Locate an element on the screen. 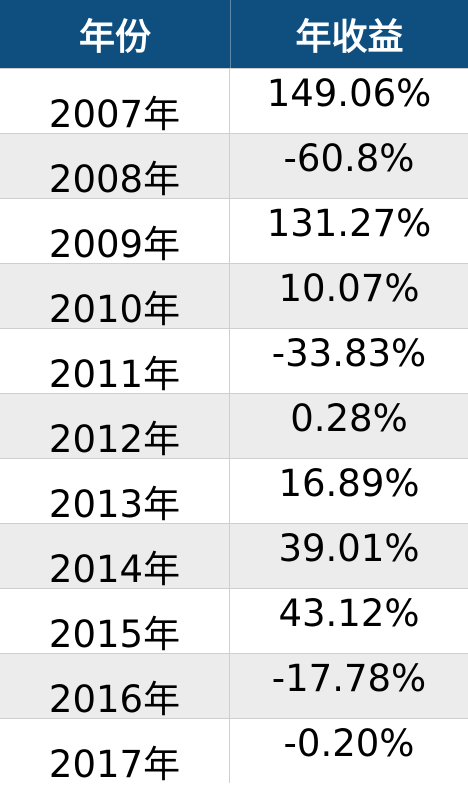  year-cell: 2015年 is located at coordinates (115, 622).